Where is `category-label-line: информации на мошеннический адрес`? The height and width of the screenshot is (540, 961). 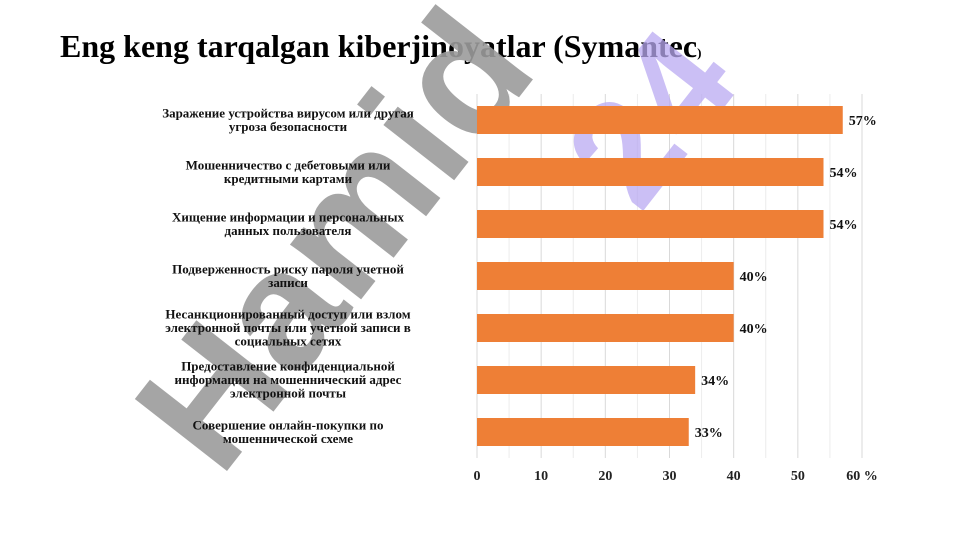
category-label-line: информации на мошеннический адрес is located at coordinates (288, 379).